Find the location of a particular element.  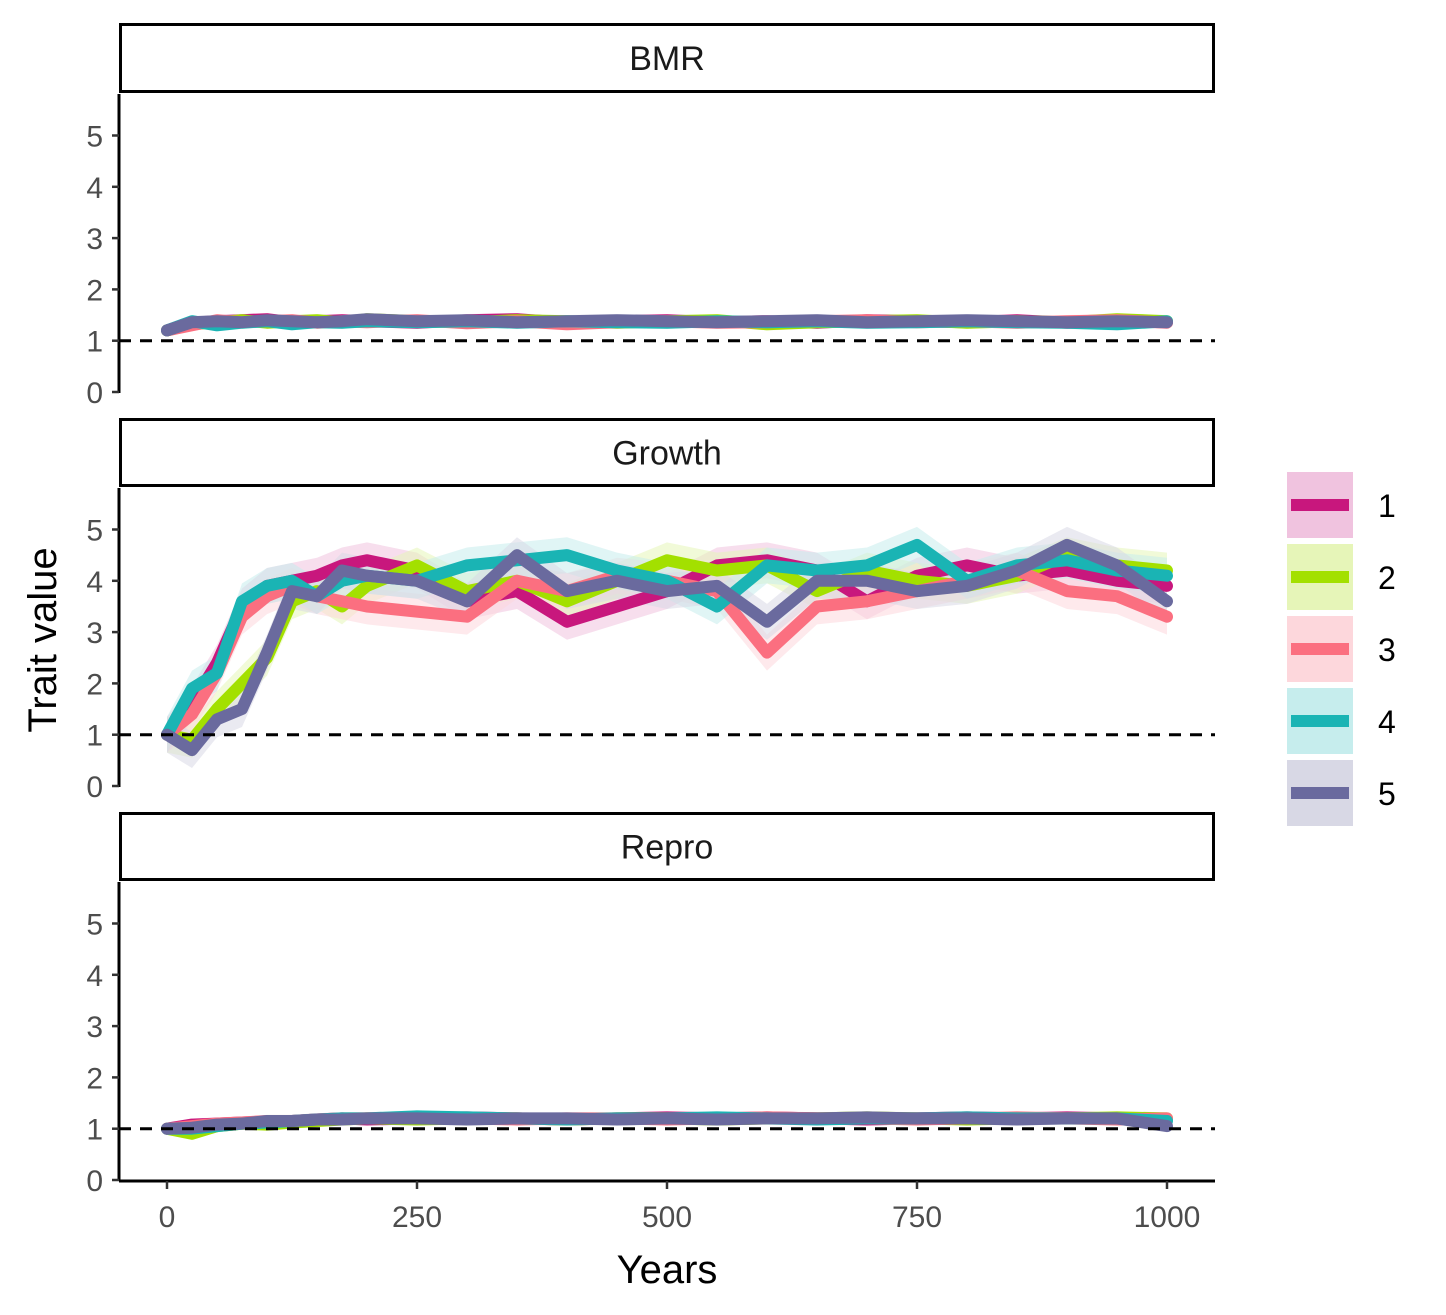

legend-item-4: 4 is located at coordinates (1341, 721).